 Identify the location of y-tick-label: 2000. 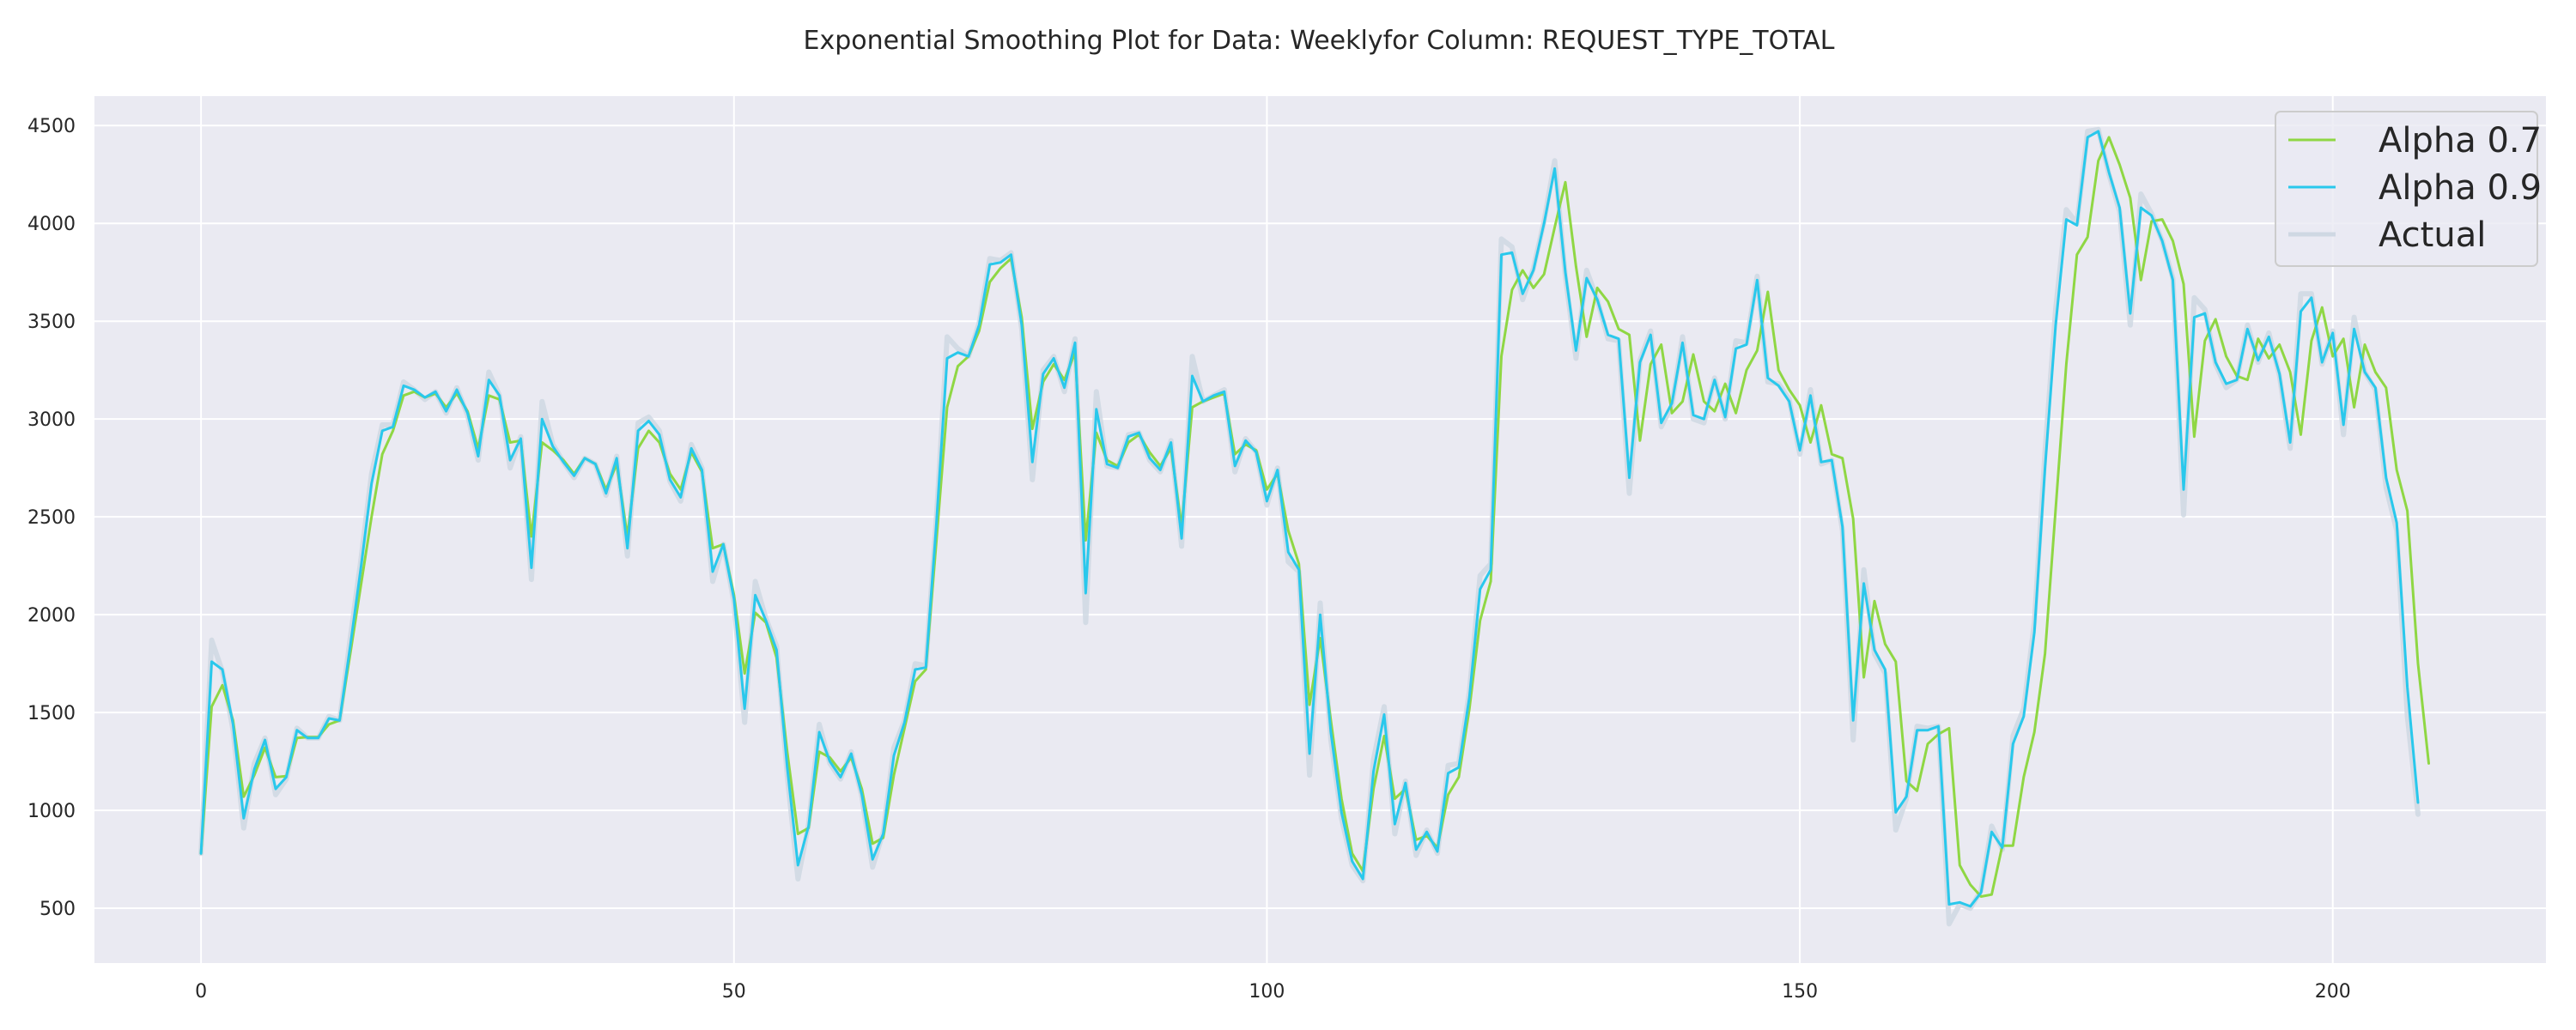
(52, 616).